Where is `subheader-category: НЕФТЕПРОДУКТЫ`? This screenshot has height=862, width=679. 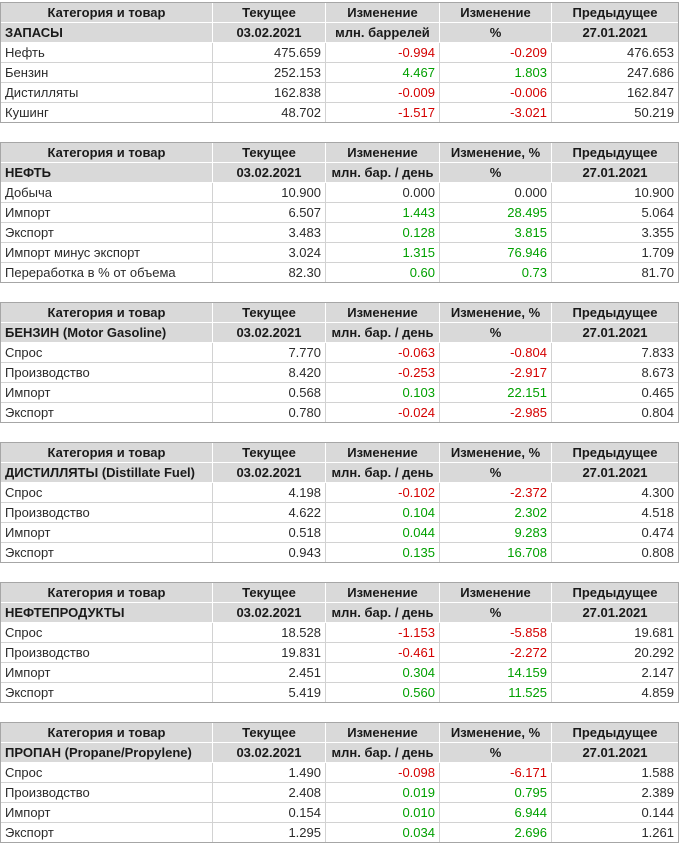 subheader-category: НЕФТЕПРОДУКТЫ is located at coordinates (107, 613).